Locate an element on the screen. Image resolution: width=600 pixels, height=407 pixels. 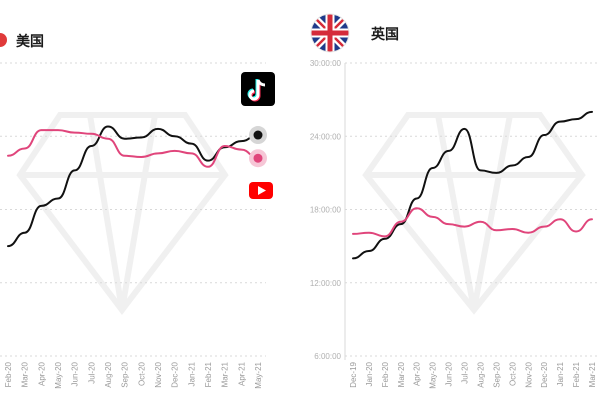
uk-x-tick-label: Jan-20 is located at coordinates (369, 373).